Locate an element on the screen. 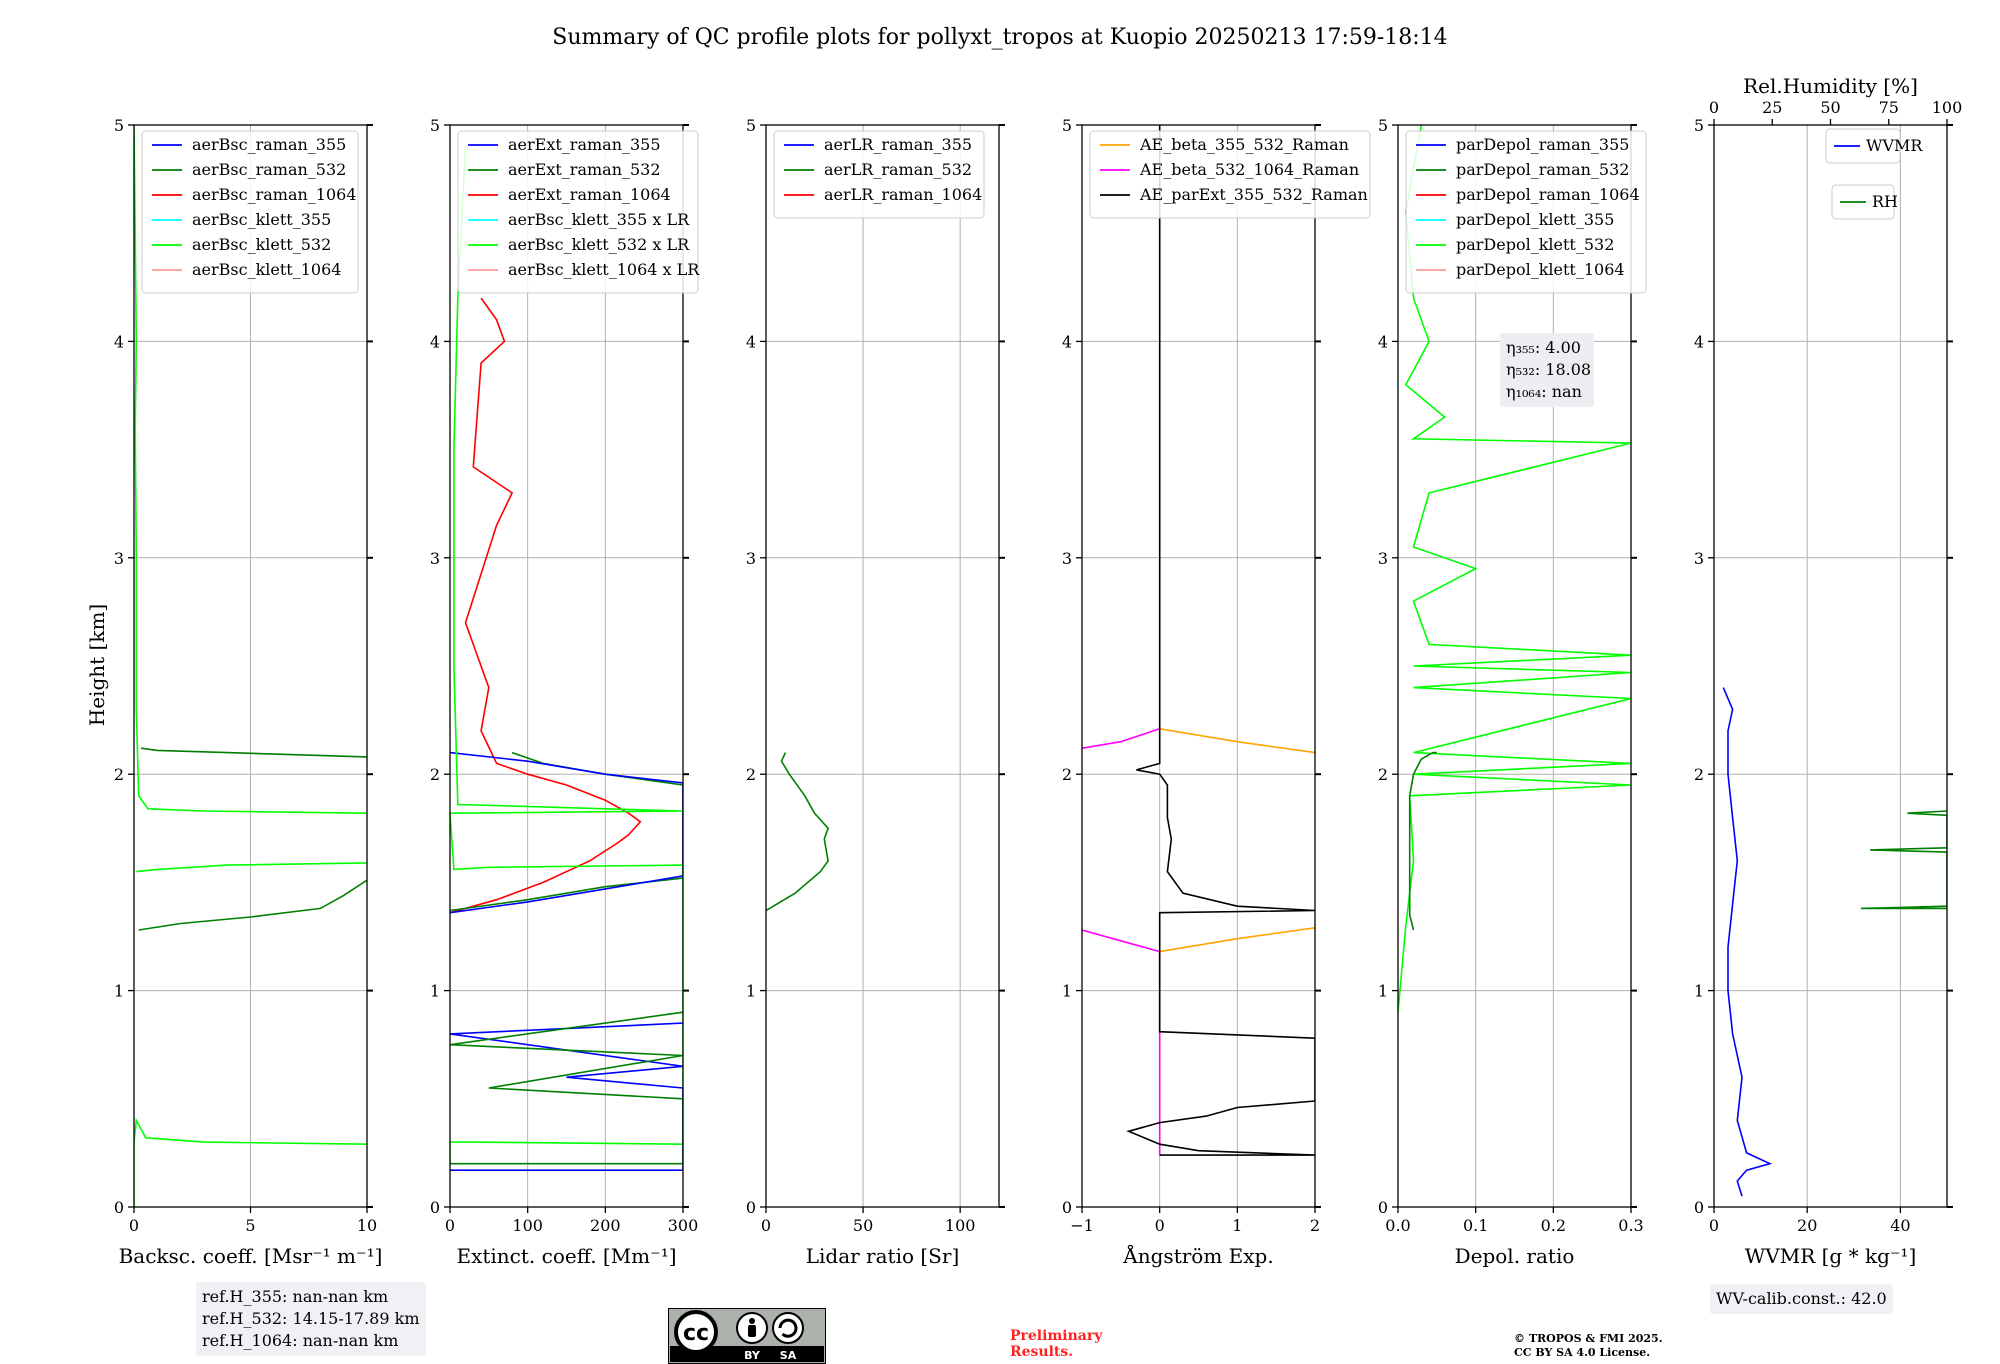 The image size is (2000, 1364). eta-annotation-line: η₅₃₂: 18.08 is located at coordinates (1548, 369).